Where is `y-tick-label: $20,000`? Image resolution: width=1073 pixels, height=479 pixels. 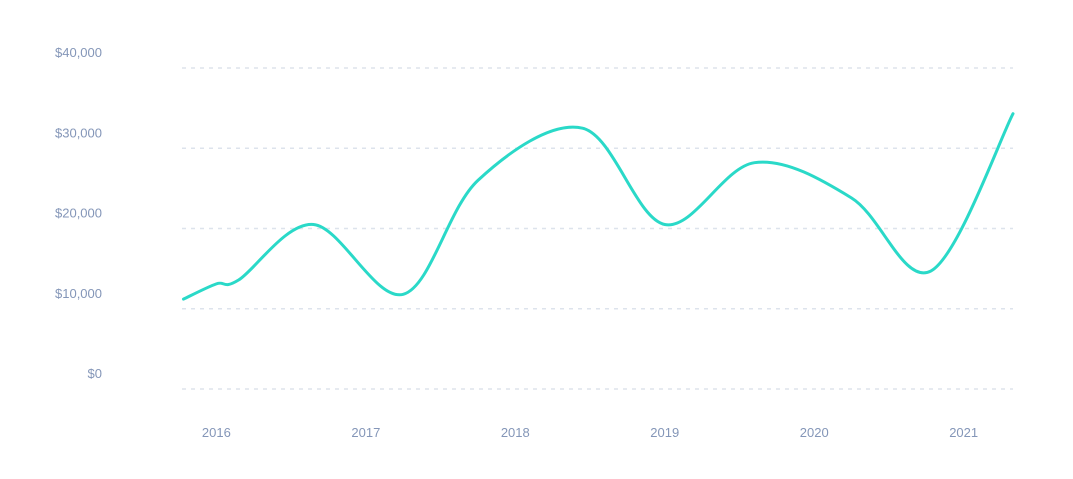
y-tick-label: $20,000 is located at coordinates (78, 213).